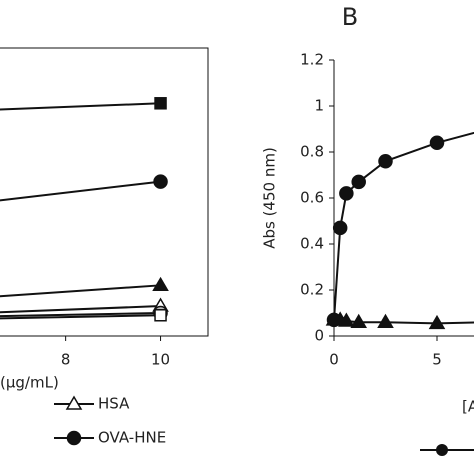 The width and height of the screenshot is (474, 474). I want to click on x-tick-label: 10, so click(160, 360).